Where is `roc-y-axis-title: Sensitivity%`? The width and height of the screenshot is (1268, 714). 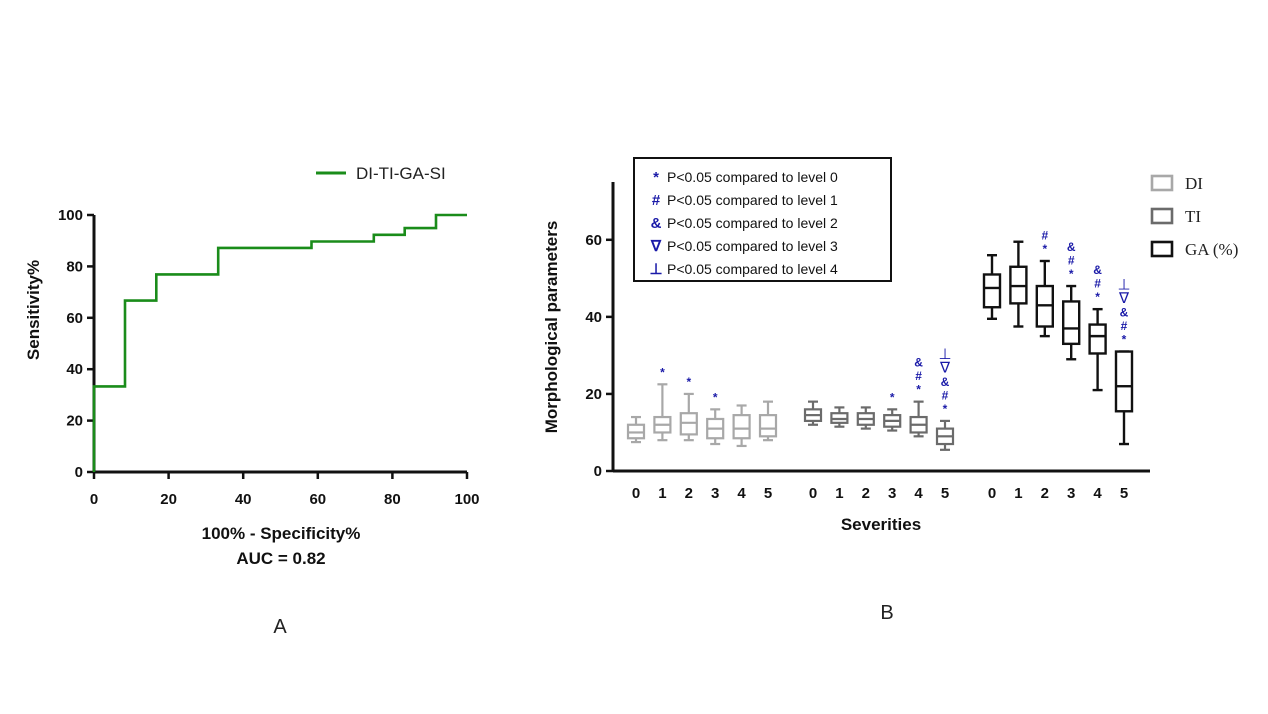 roc-y-axis-title: Sensitivity% is located at coordinates (33, 310).